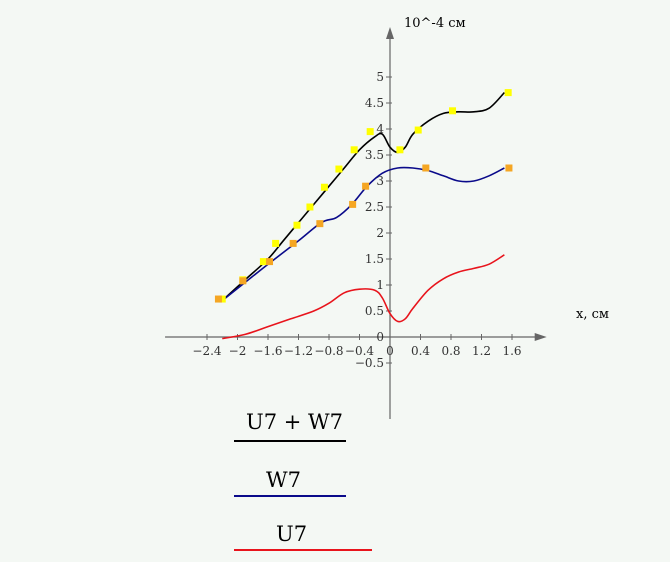 The image size is (670, 562). What do you see at coordinates (374, 103) in the screenshot?
I see `y-tick-label: 4.5` at bounding box center [374, 103].